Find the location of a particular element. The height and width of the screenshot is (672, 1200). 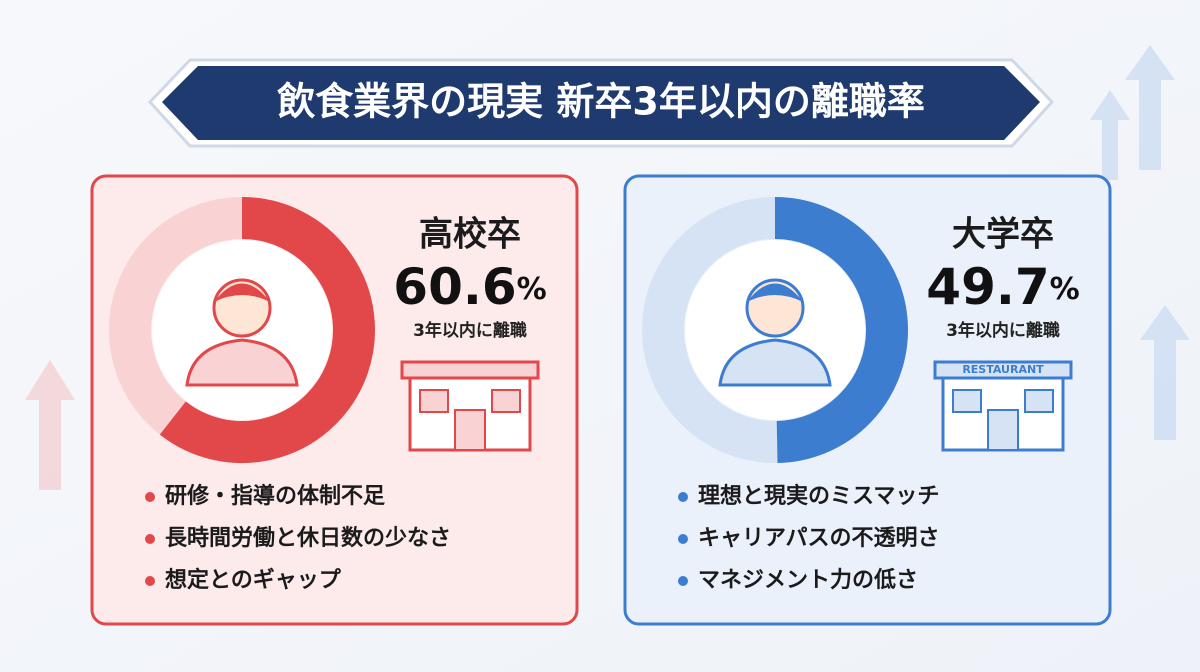

reason: マネジメント力の低さ is located at coordinates (808, 580).